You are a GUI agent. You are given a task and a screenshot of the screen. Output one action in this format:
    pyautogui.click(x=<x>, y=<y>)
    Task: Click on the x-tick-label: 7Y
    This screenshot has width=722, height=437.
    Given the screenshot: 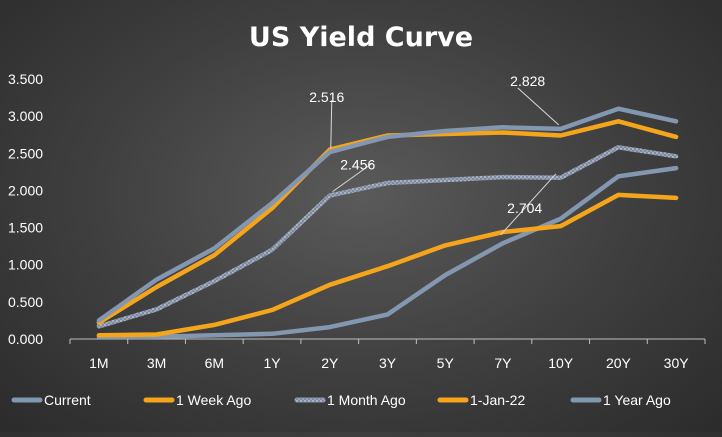 What is the action you would take?
    pyautogui.click(x=503, y=363)
    